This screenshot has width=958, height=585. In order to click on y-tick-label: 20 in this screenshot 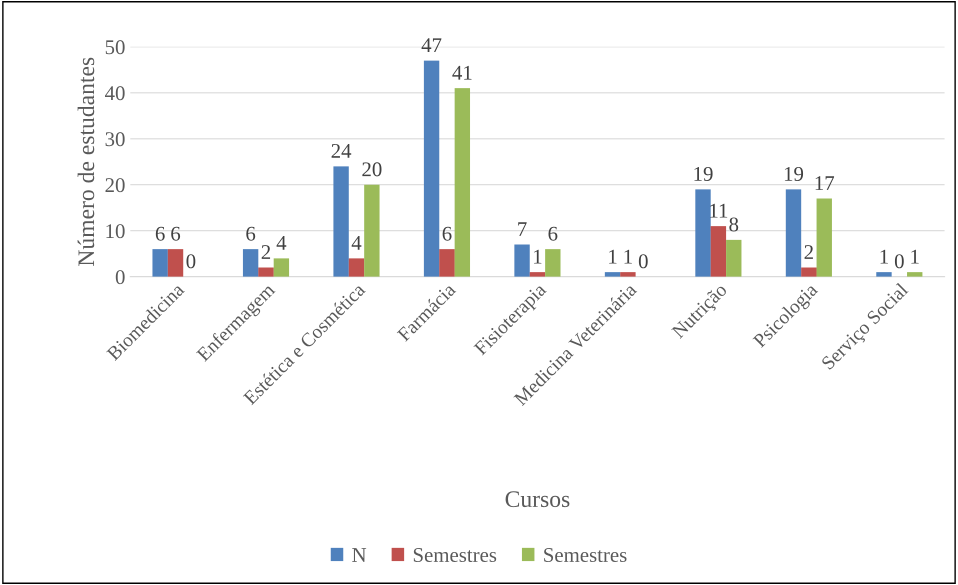, I will do `click(115, 185)`.